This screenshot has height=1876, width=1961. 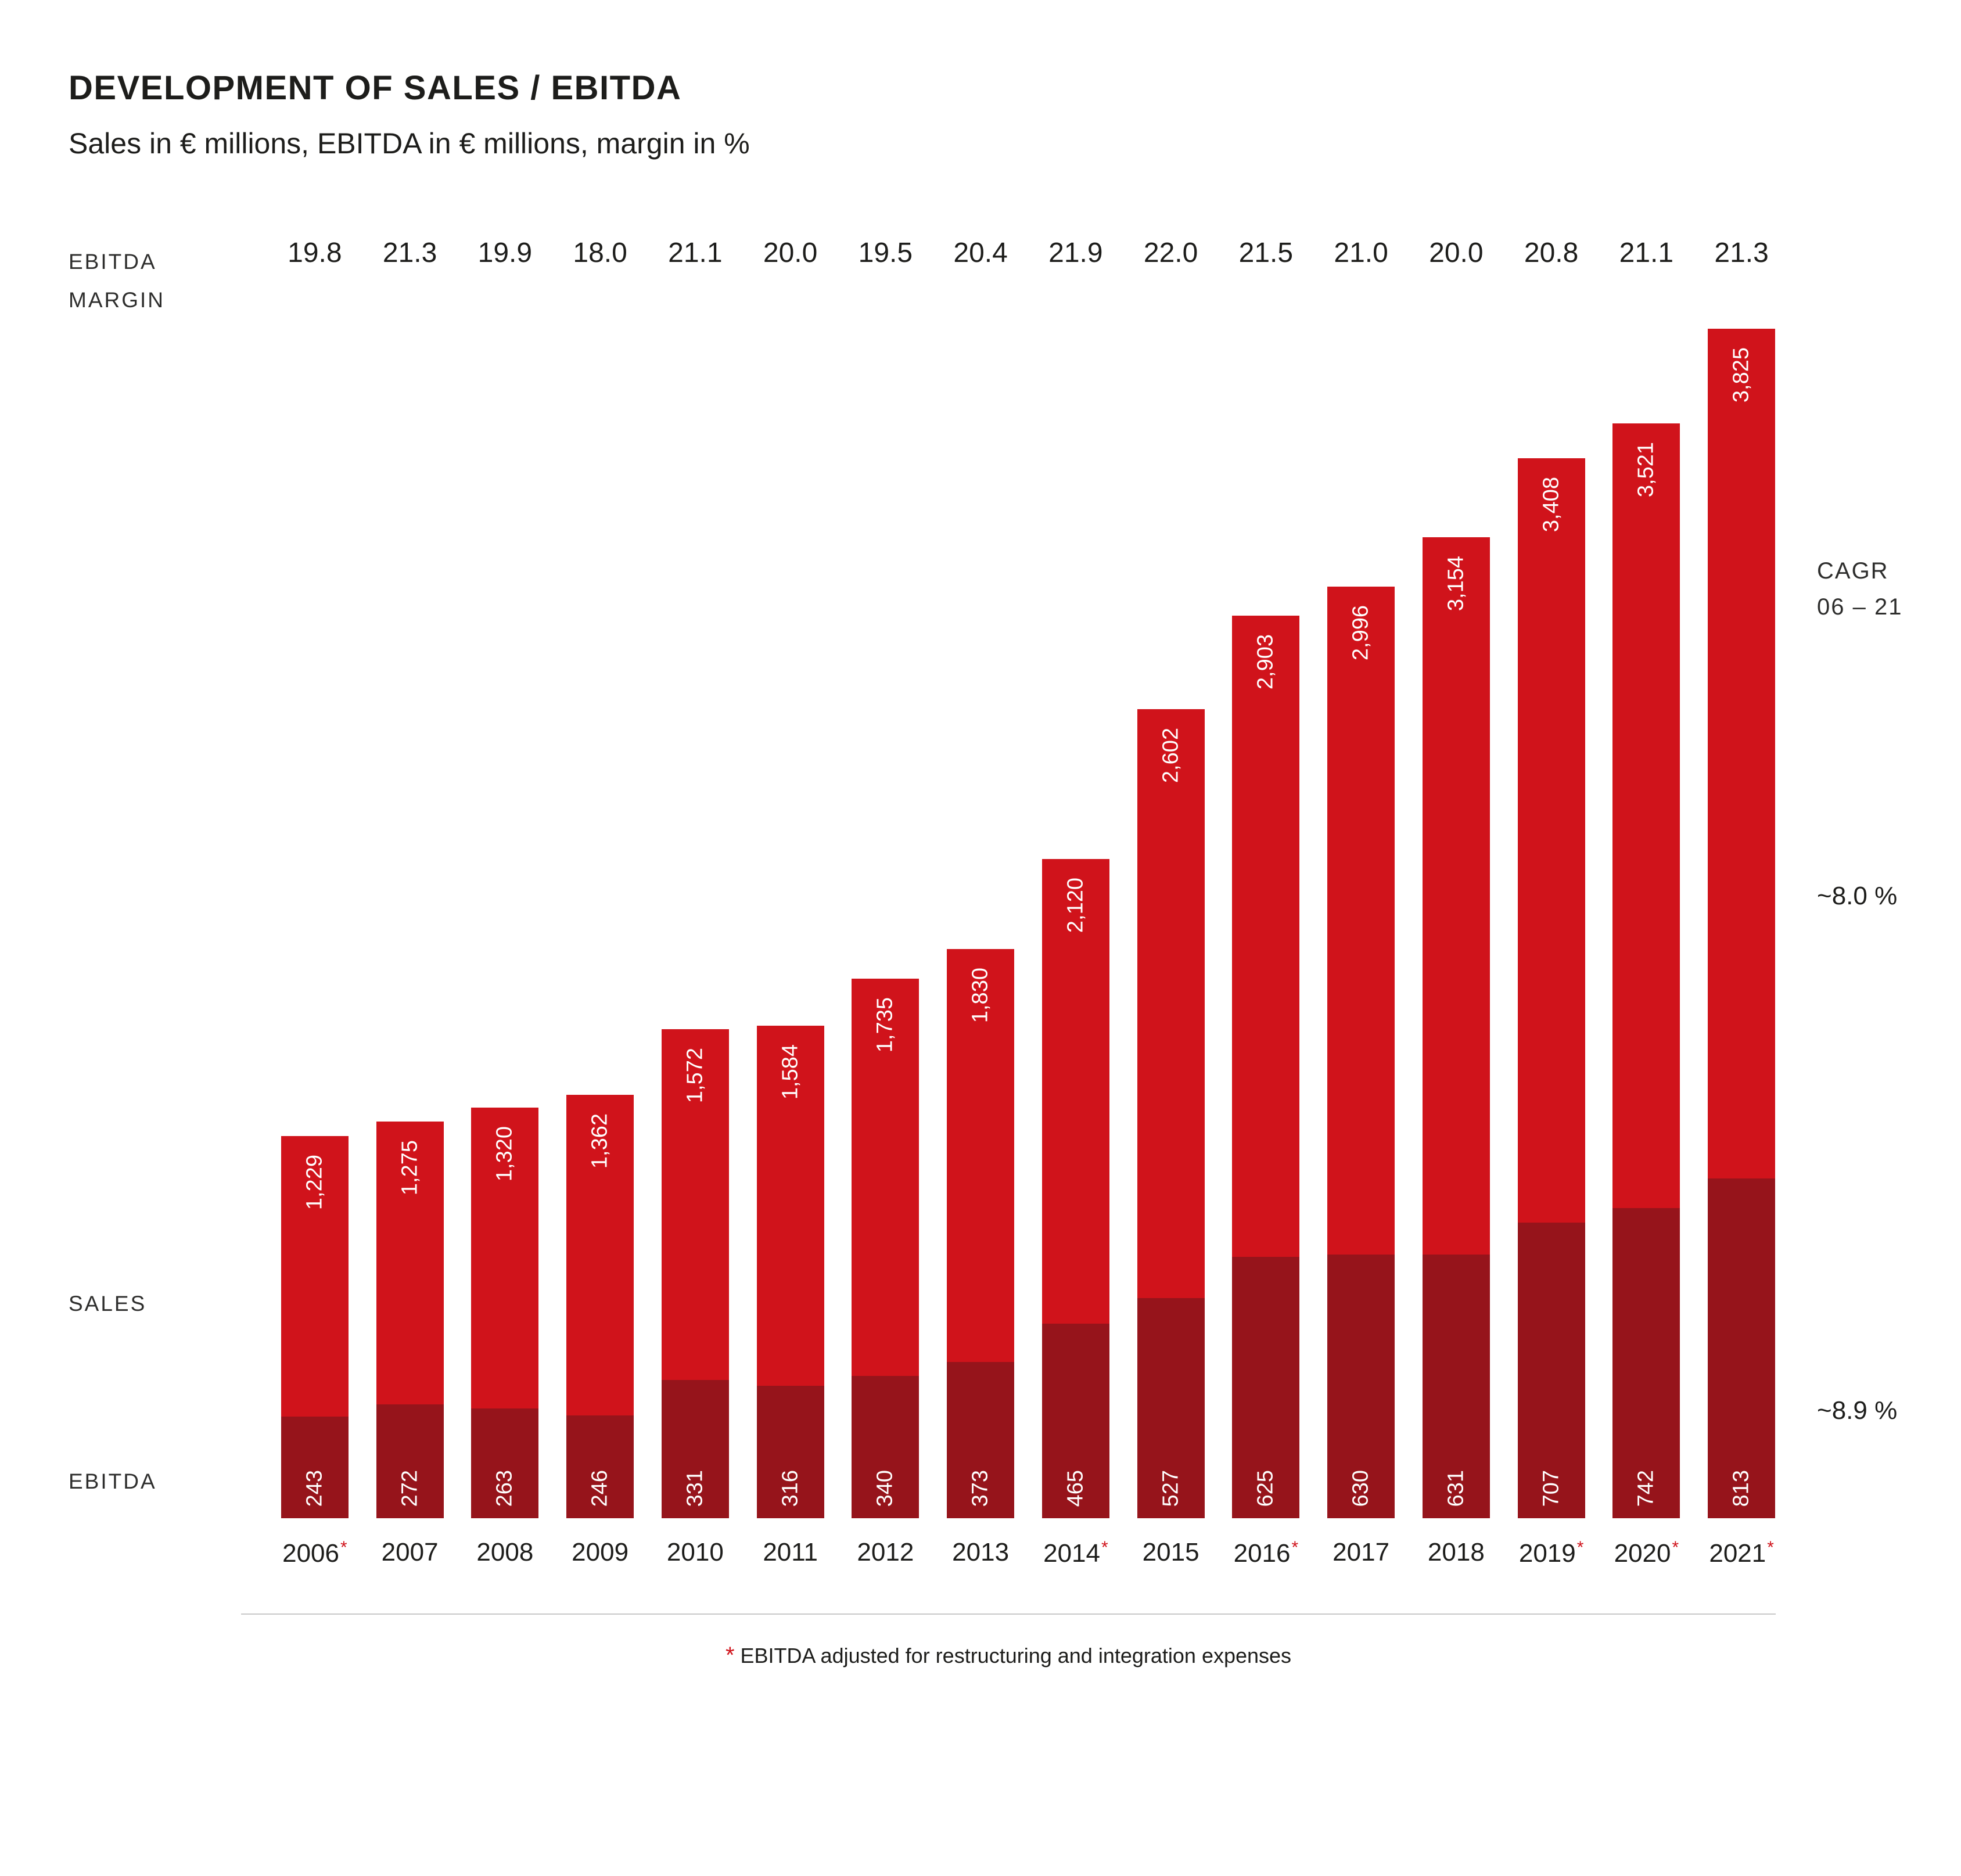 I want to click on ebitda-value-label: 316, so click(x=790, y=1488).